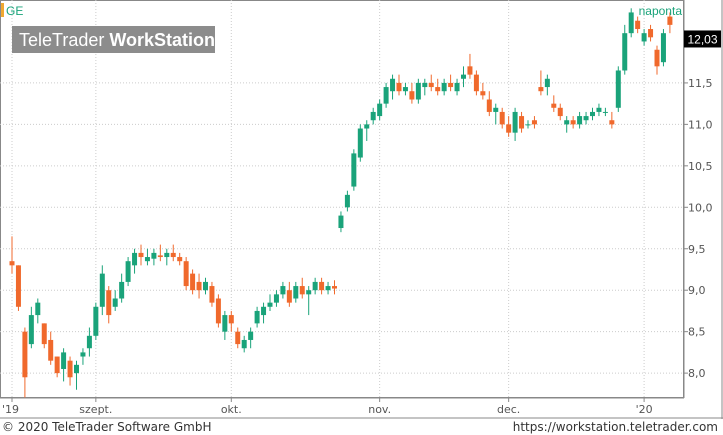 The height and width of the screenshot is (435, 723). What do you see at coordinates (379, 409) in the screenshot?
I see `x-tick-label: nov.` at bounding box center [379, 409].